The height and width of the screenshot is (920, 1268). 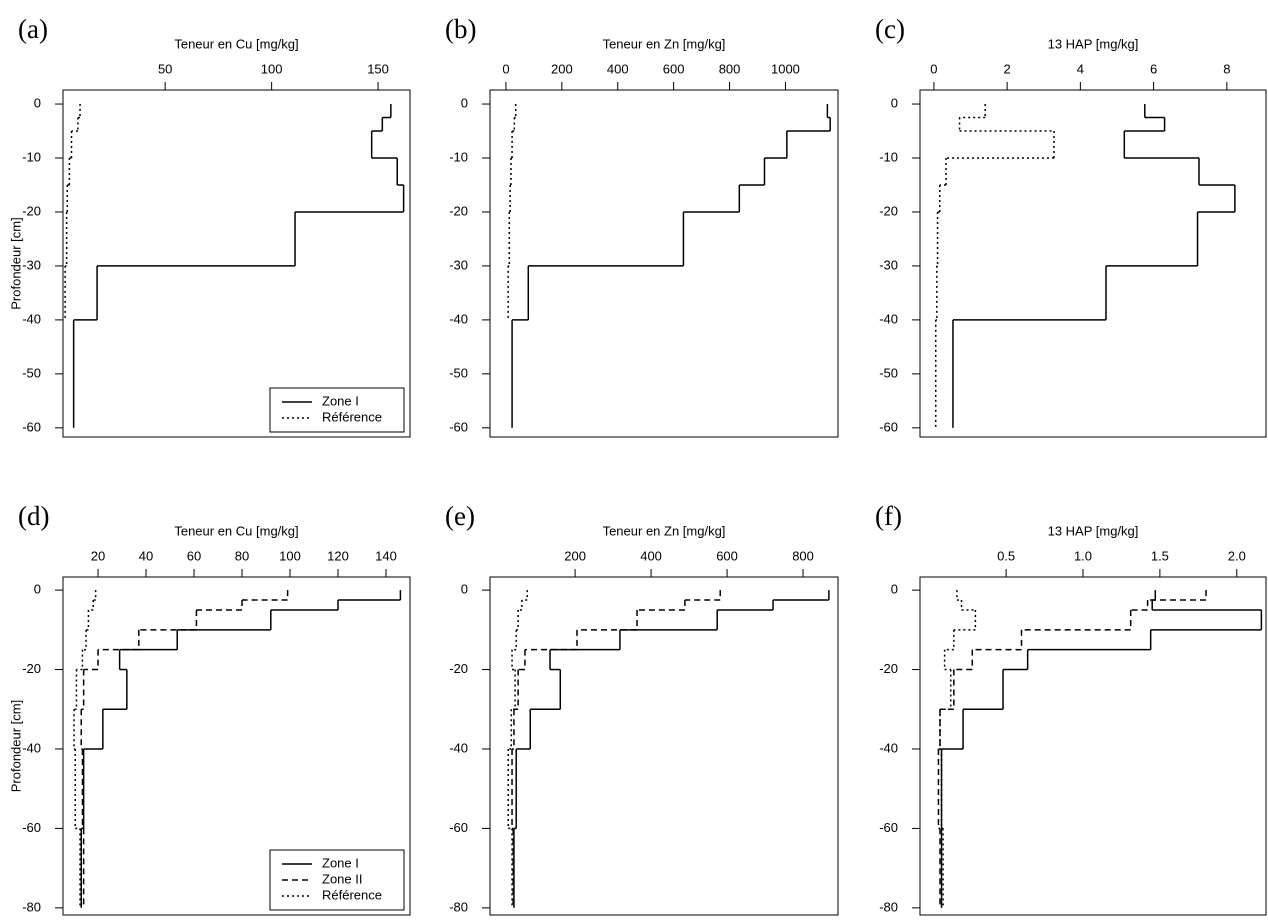 What do you see at coordinates (888, 516) in the screenshot?
I see `panel-label: (f)` at bounding box center [888, 516].